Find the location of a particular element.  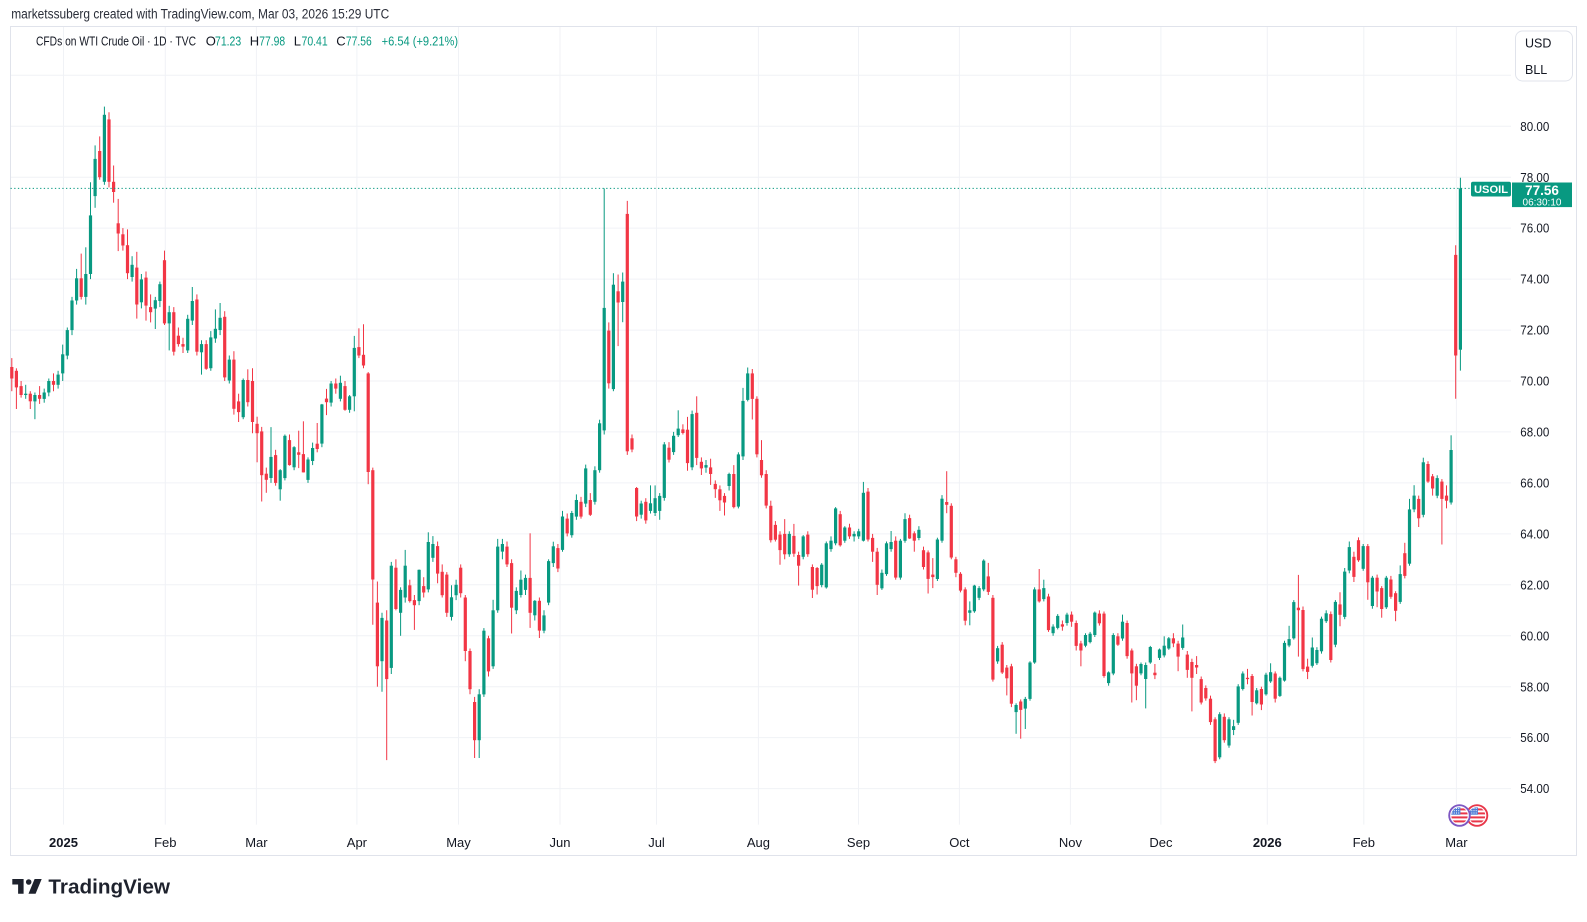

svg-text: 60.00 is located at coordinates (1534, 635).